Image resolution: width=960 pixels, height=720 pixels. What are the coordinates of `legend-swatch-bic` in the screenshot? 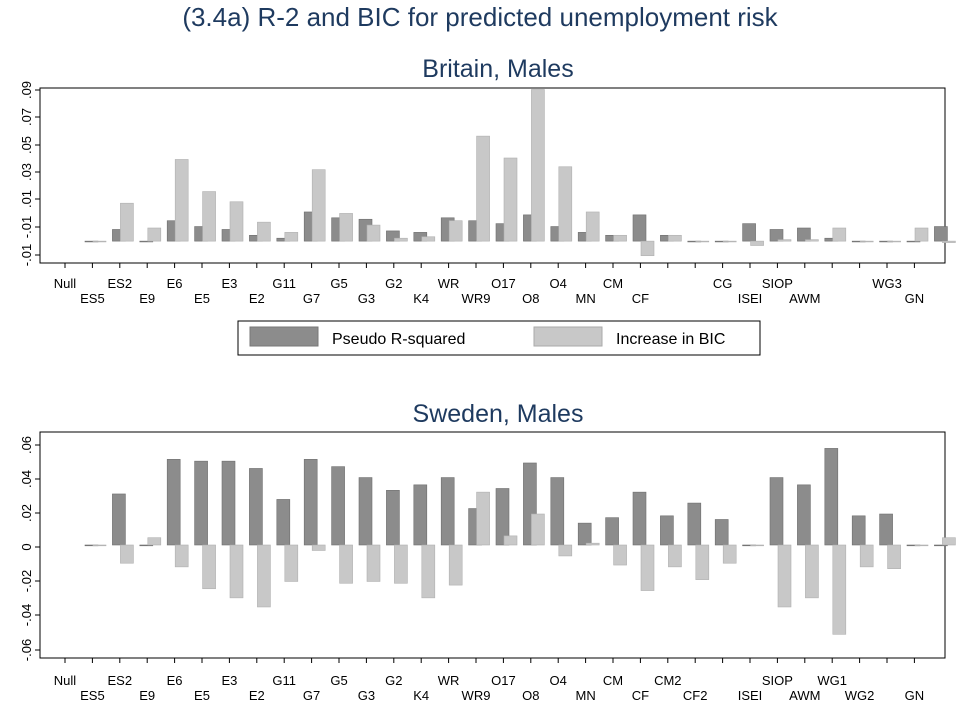 It's located at (568, 336).